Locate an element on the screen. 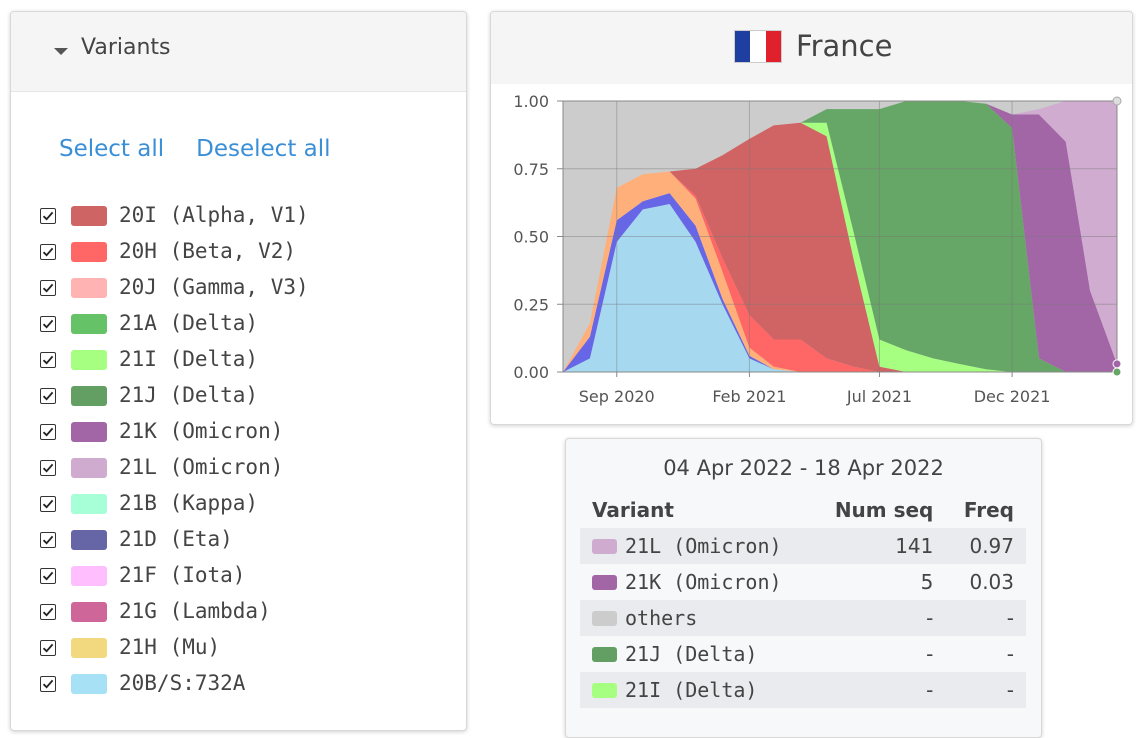 This screenshot has height=738, width=1143. table-row: 21K (Omicron) 5 0.03 is located at coordinates (803, 582).